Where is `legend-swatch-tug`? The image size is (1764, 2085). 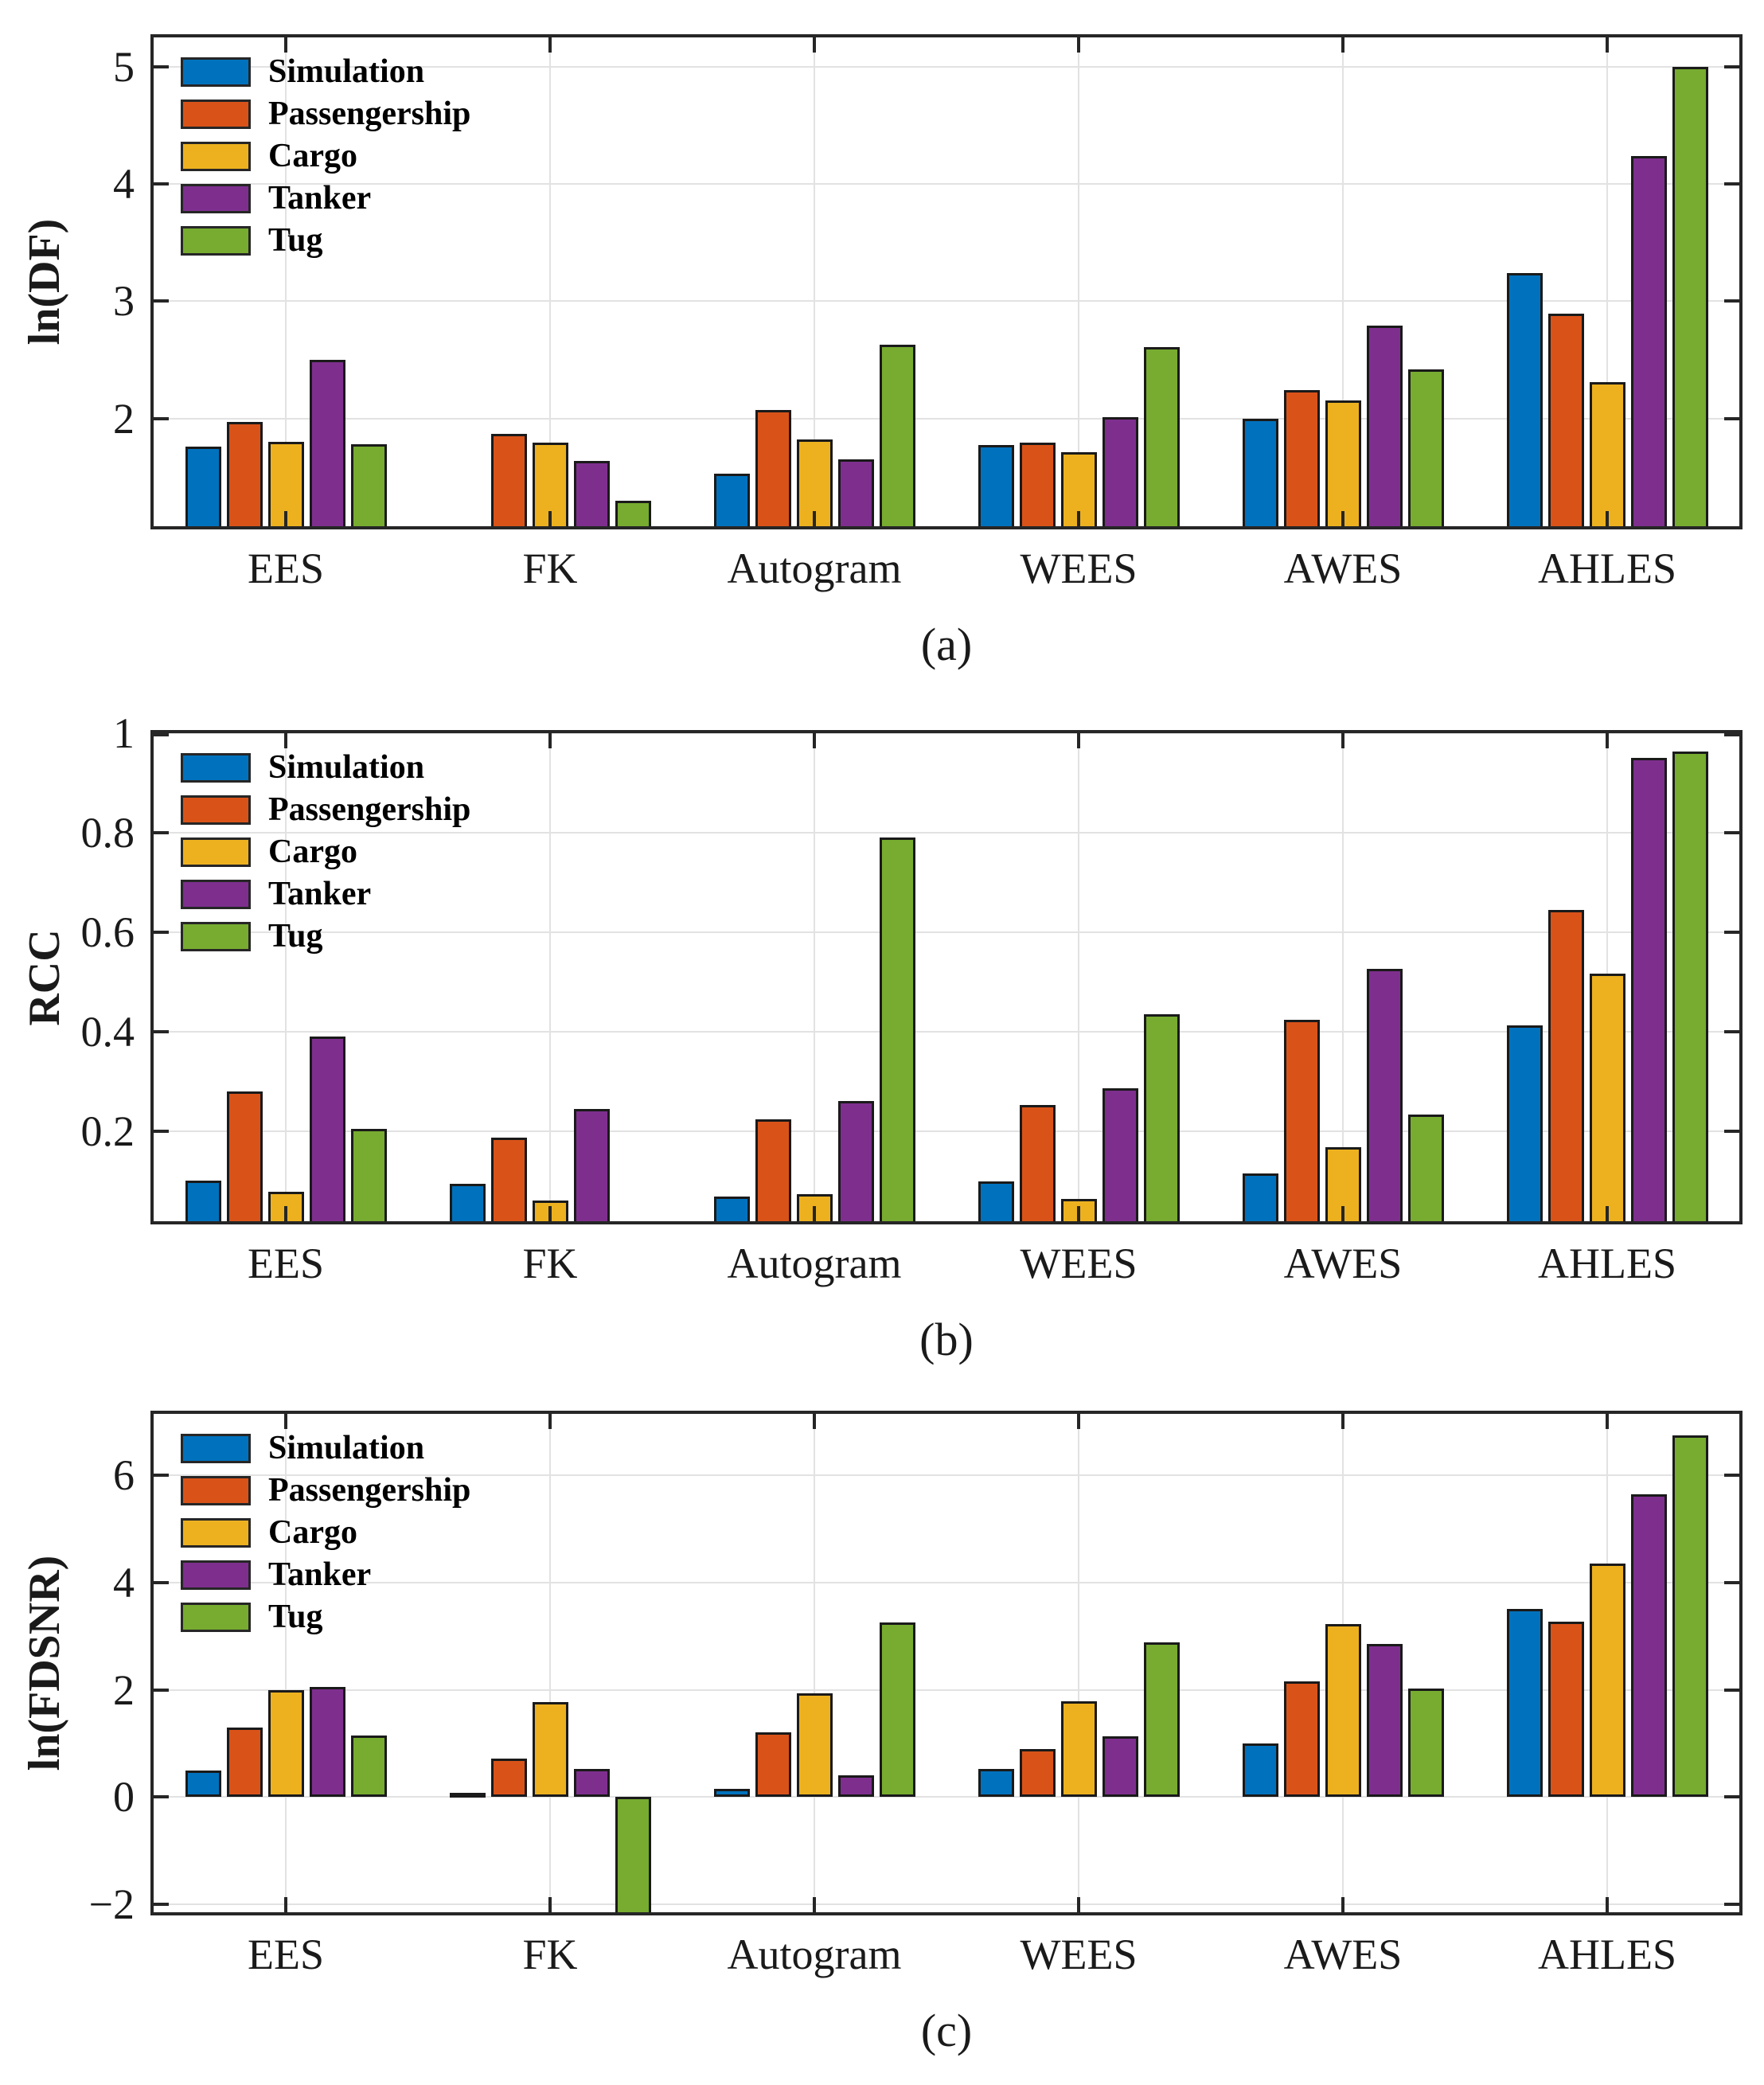
legend-swatch-tug is located at coordinates (216, 1617).